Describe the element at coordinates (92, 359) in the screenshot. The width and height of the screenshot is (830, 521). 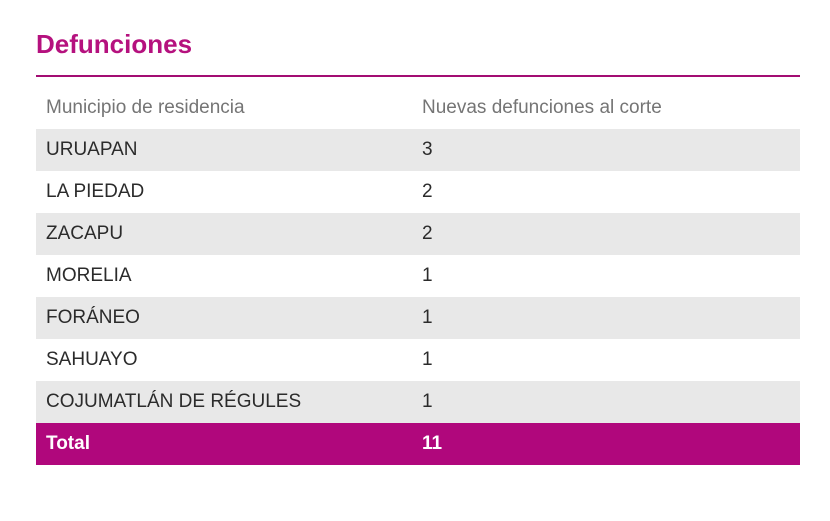
I see `municipio-cell: SAHUAYO` at that location.